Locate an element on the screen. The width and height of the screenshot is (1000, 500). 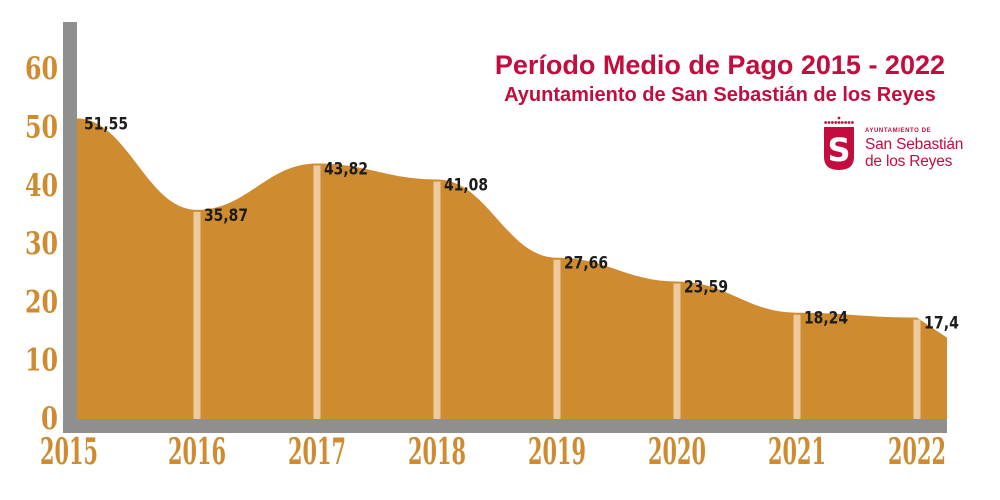
city-crest-icon: S is located at coordinates (839, 143).